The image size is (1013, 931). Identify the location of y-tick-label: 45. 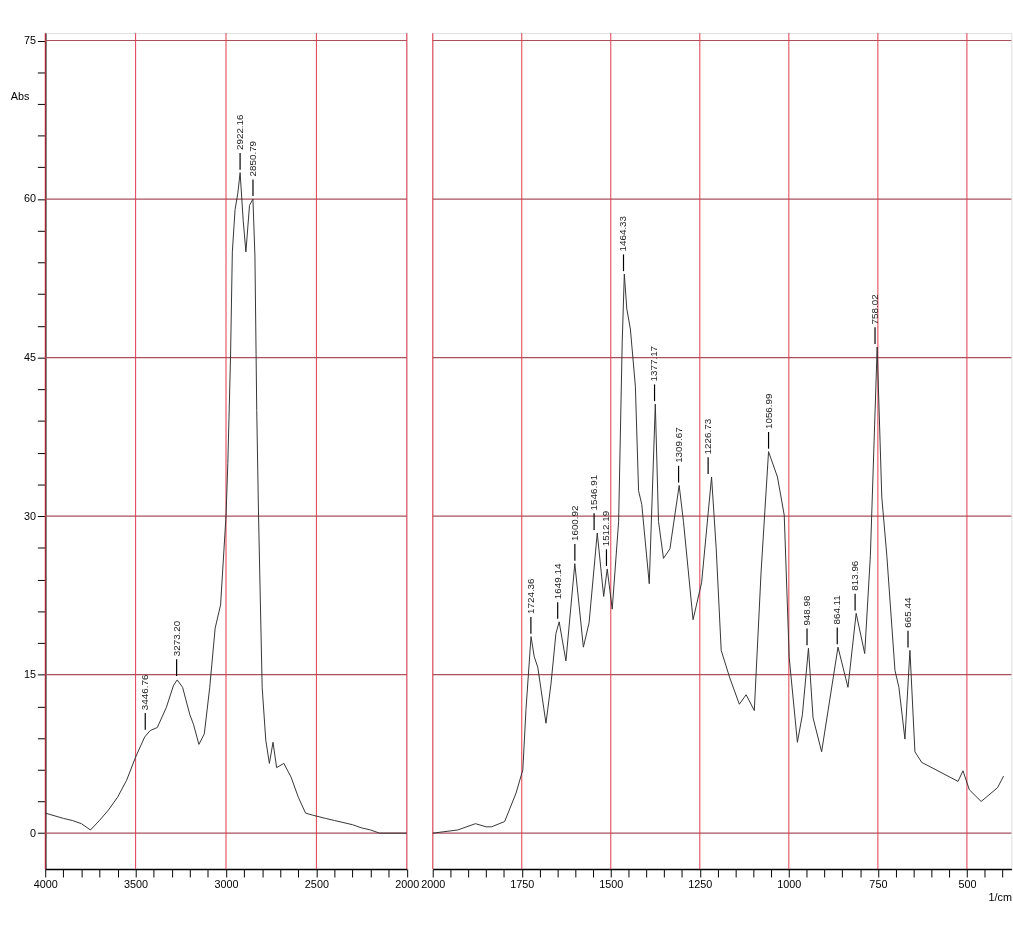
(29, 357).